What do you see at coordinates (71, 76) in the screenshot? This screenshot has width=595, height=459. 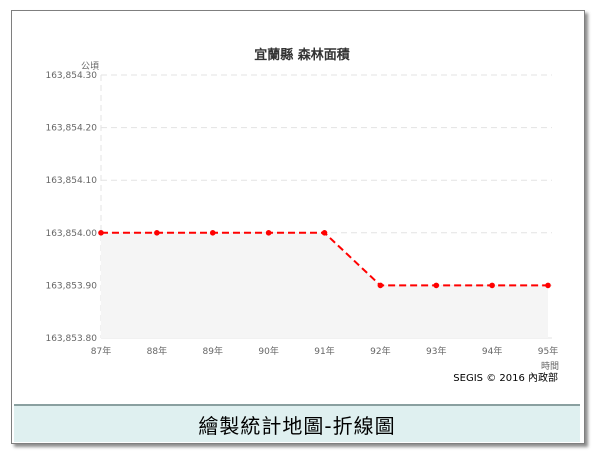 I see `y-tick-label: 163,854.30` at bounding box center [71, 76].